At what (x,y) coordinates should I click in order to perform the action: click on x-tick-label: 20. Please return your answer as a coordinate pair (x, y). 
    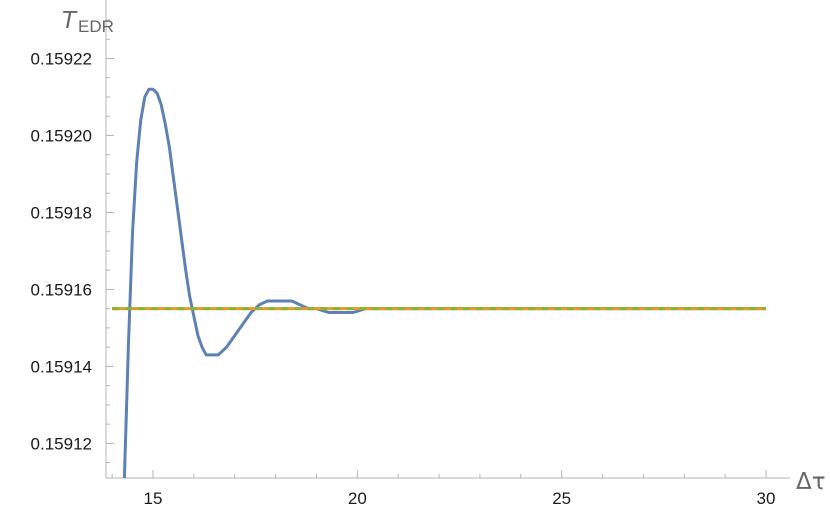
    Looking at the image, I should click on (357, 498).